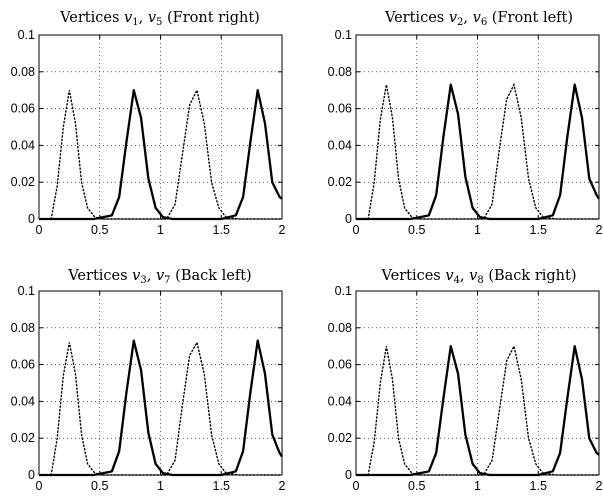 The height and width of the screenshot is (500, 603). Describe the element at coordinates (26, 35) in the screenshot. I see `subplot-1-ytick-label: 0.1` at that location.